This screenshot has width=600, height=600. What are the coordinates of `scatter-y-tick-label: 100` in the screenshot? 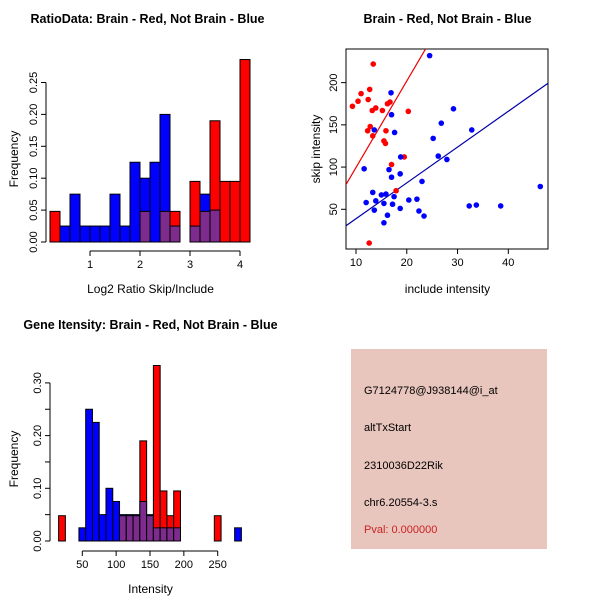 It's located at (334, 167).